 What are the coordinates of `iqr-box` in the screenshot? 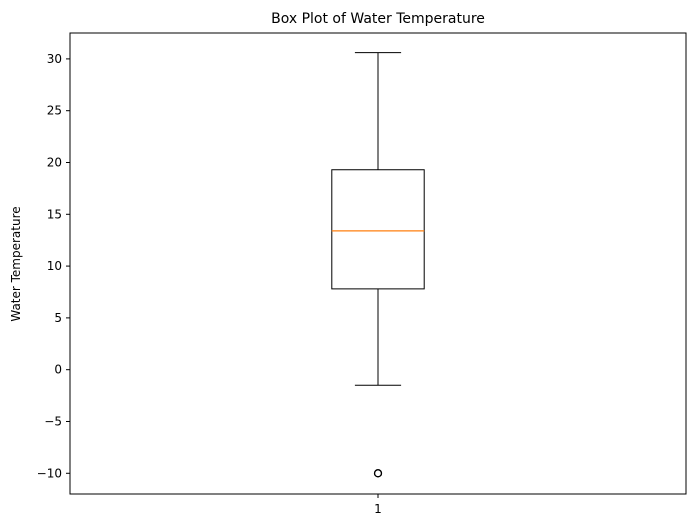 It's located at (378, 229).